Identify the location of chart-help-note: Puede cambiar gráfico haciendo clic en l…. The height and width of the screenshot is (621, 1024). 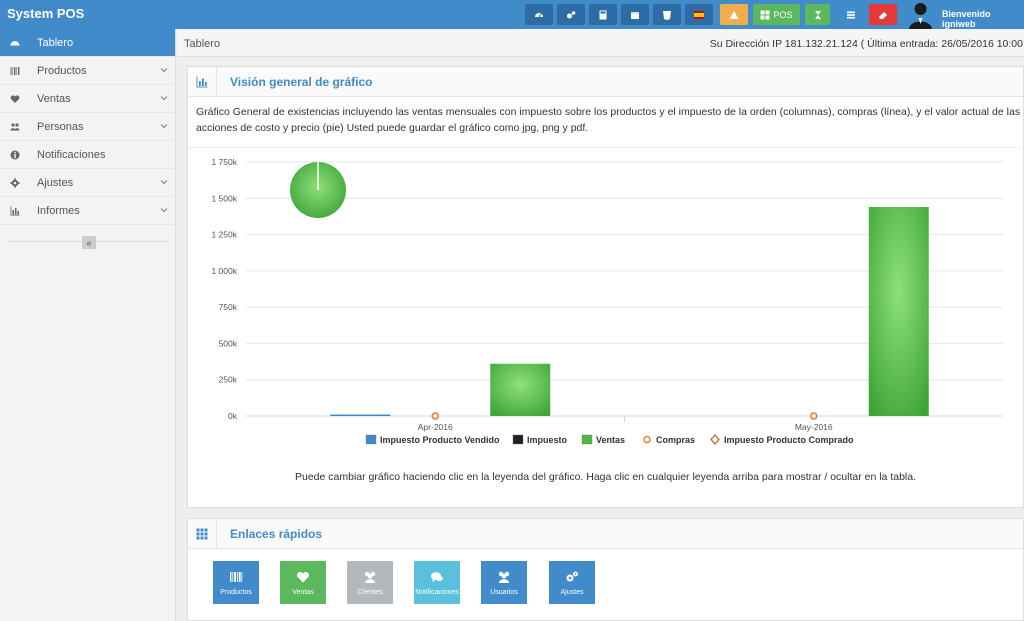
(605, 477).